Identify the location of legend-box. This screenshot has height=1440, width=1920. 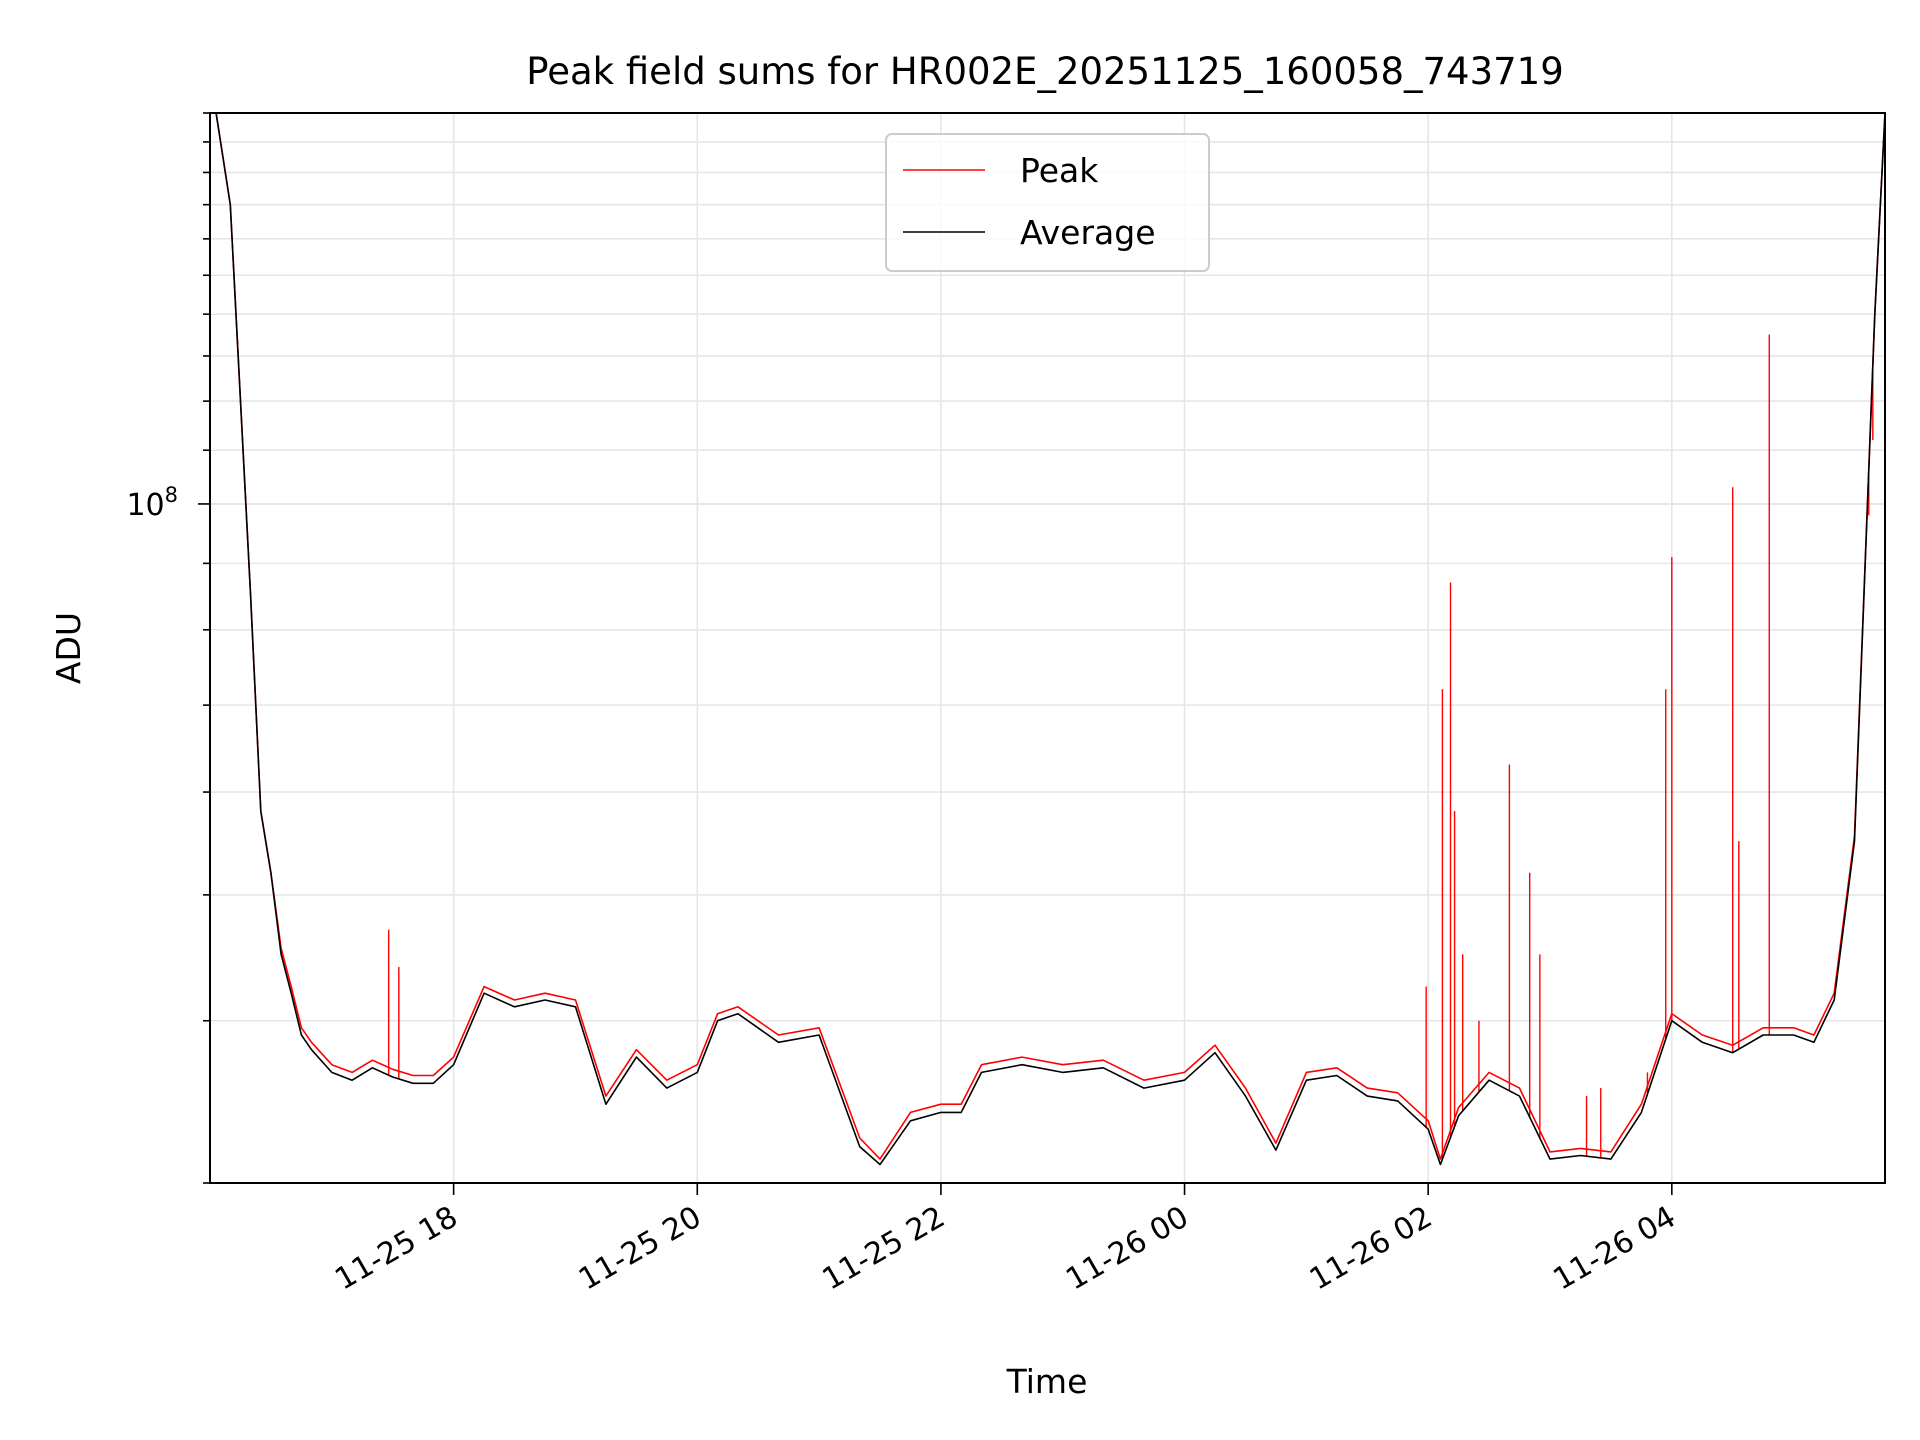
(1047, 202).